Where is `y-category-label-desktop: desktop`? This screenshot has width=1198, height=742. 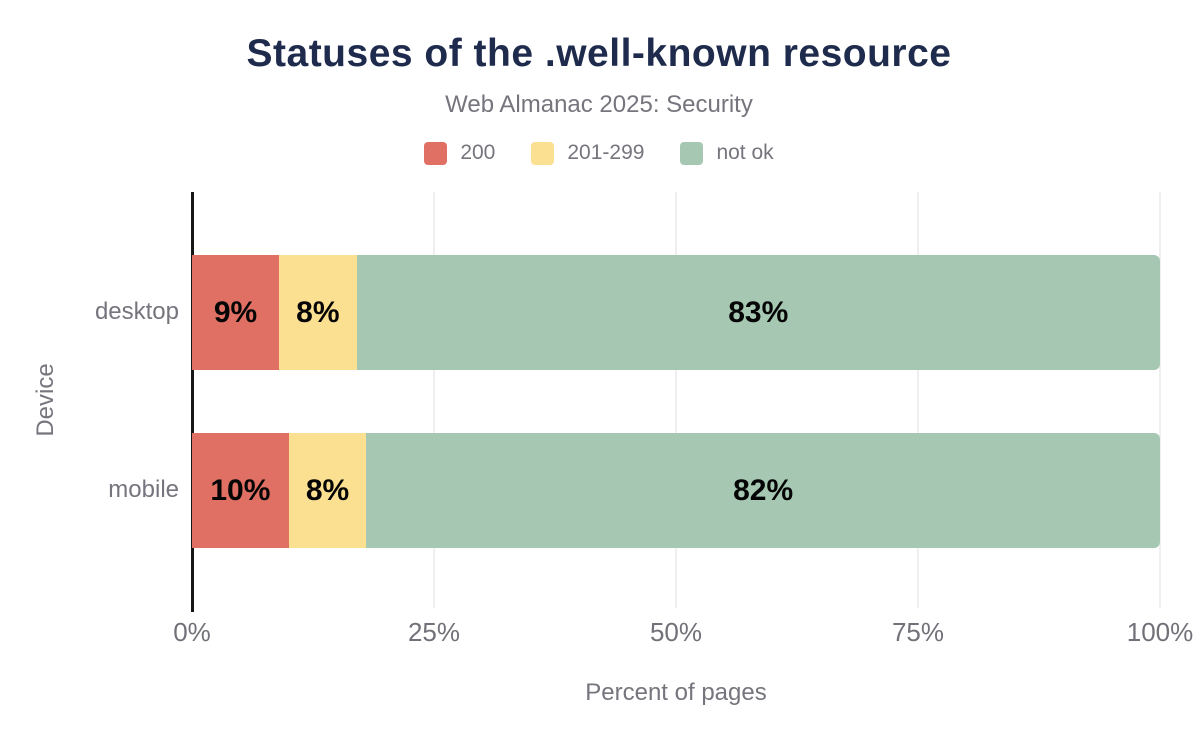
y-category-label-desktop: desktop is located at coordinates (136, 311).